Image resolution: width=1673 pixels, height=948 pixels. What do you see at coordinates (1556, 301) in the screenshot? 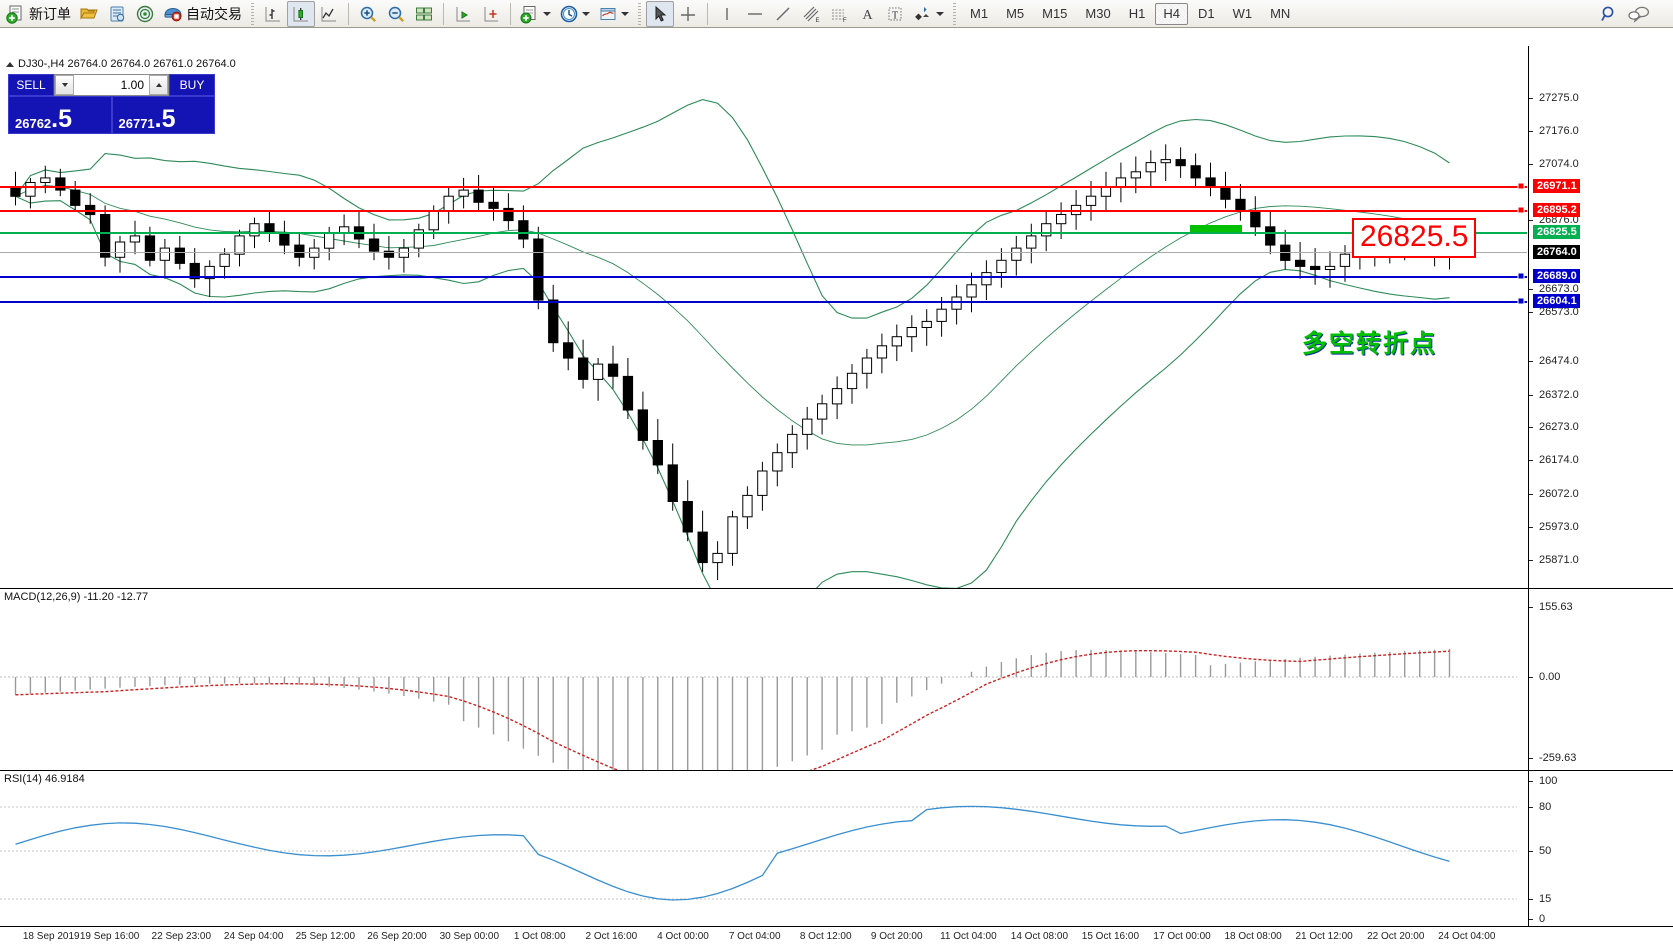
I see `level-price-tag: 26604.1` at bounding box center [1556, 301].